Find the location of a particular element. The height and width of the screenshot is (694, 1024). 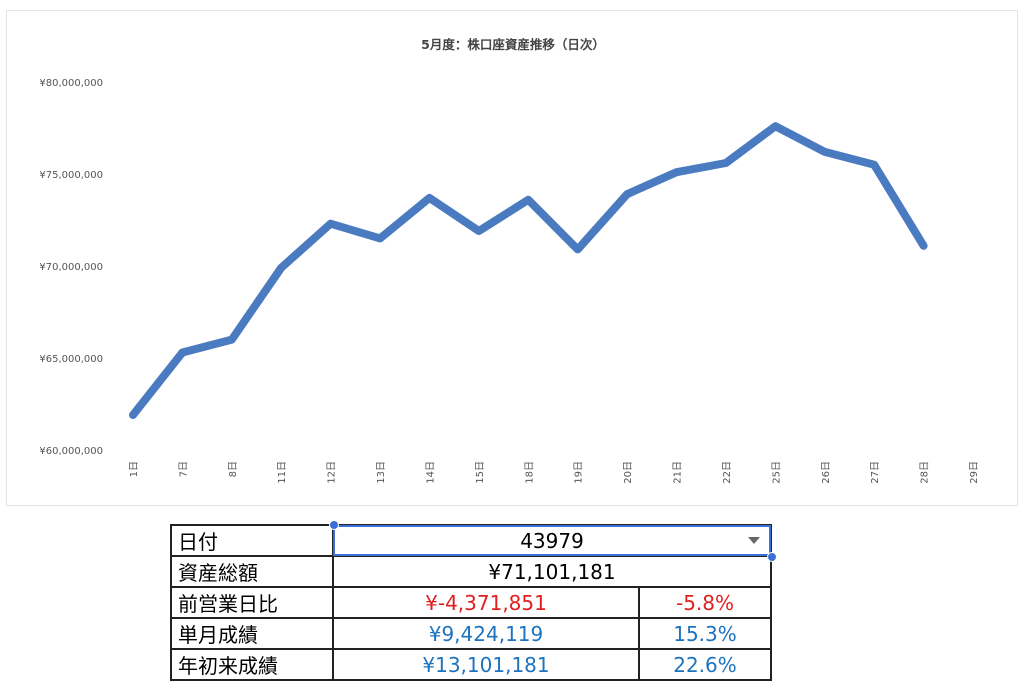

prev-pct: -5.8% is located at coordinates (705, 602).